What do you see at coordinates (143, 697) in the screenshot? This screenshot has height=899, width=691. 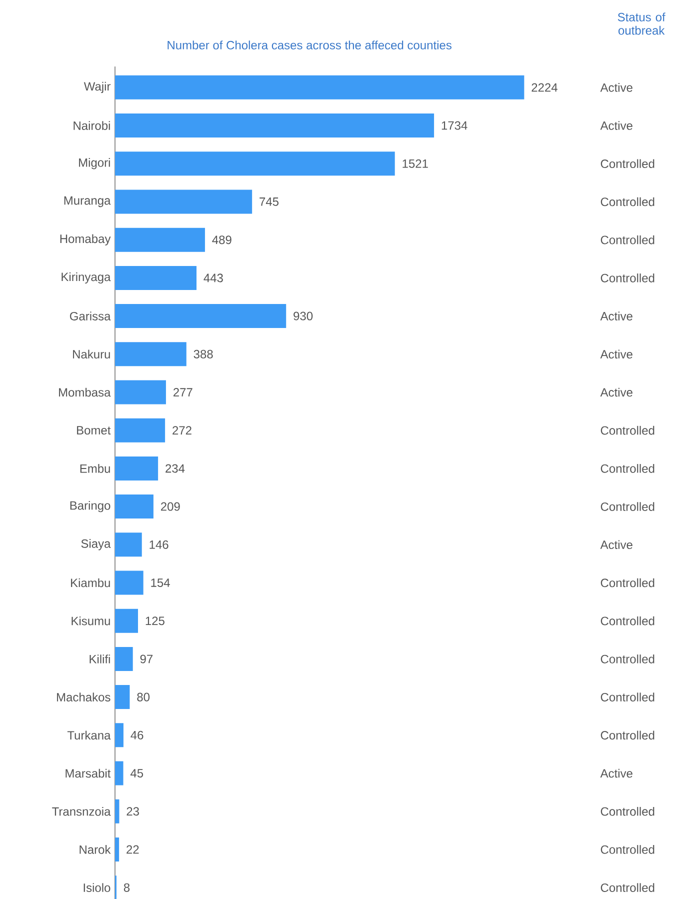 I see `data-label: 80` at bounding box center [143, 697].